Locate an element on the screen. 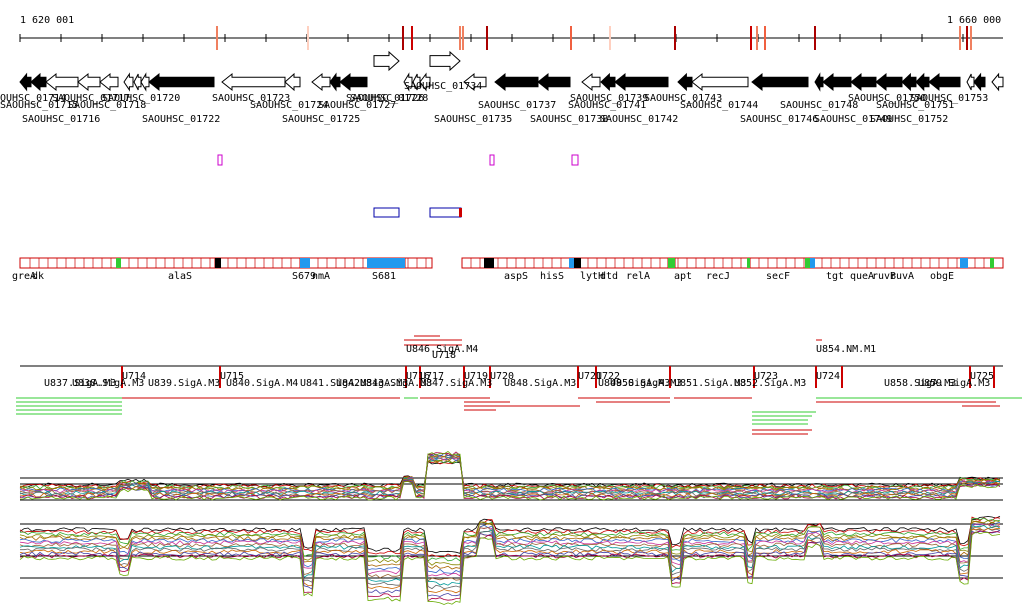 The width and height of the screenshot is (1024, 611). blue-feature-end is located at coordinates (460, 212).